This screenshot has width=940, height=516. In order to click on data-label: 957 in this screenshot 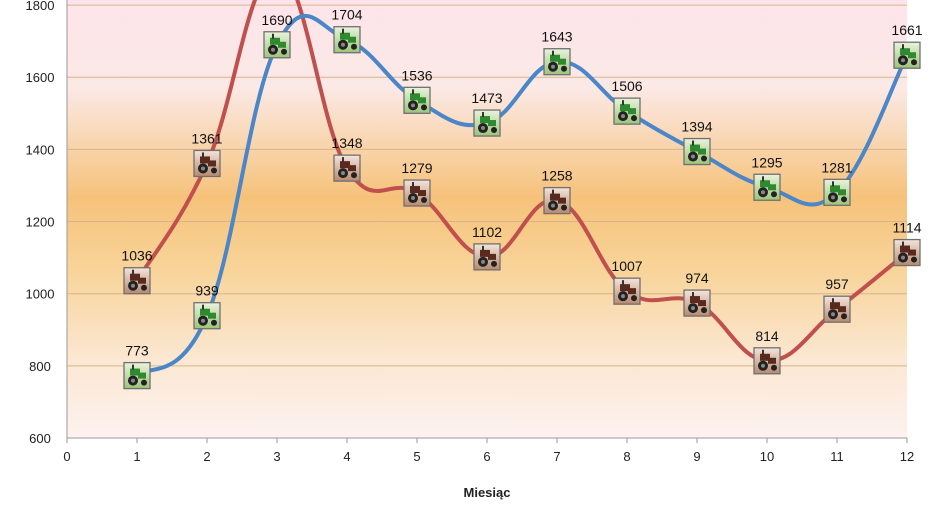, I will do `click(837, 284)`.